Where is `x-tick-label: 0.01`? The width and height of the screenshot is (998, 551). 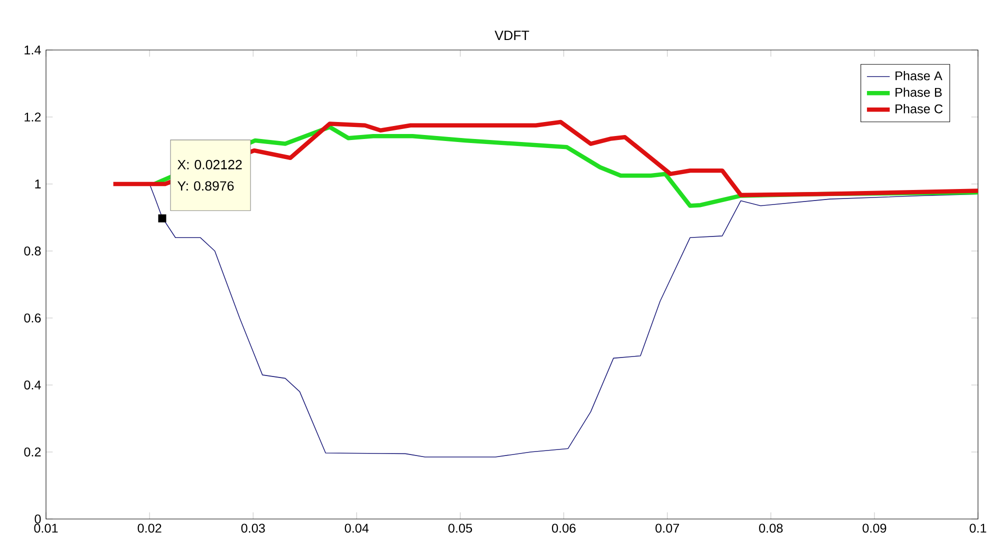 x-tick-label: 0.01 is located at coordinates (46, 528).